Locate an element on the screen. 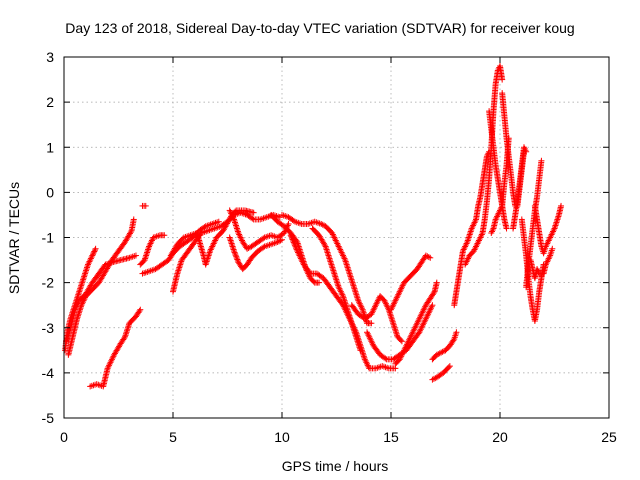  x-tick-label: 15 is located at coordinates (391, 437).